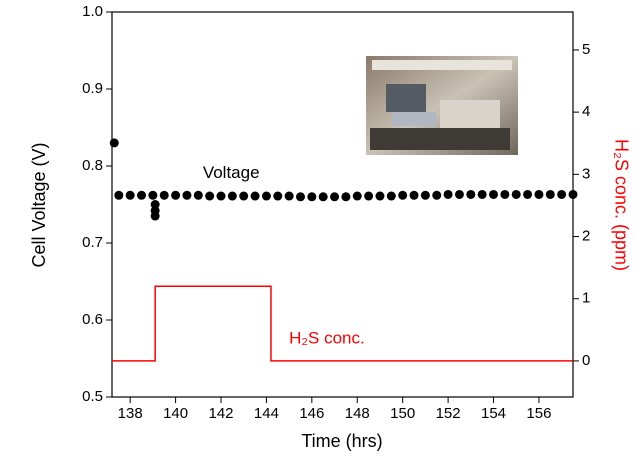  What do you see at coordinates (175, 413) in the screenshot?
I see `x-tick-label: 140` at bounding box center [175, 413].